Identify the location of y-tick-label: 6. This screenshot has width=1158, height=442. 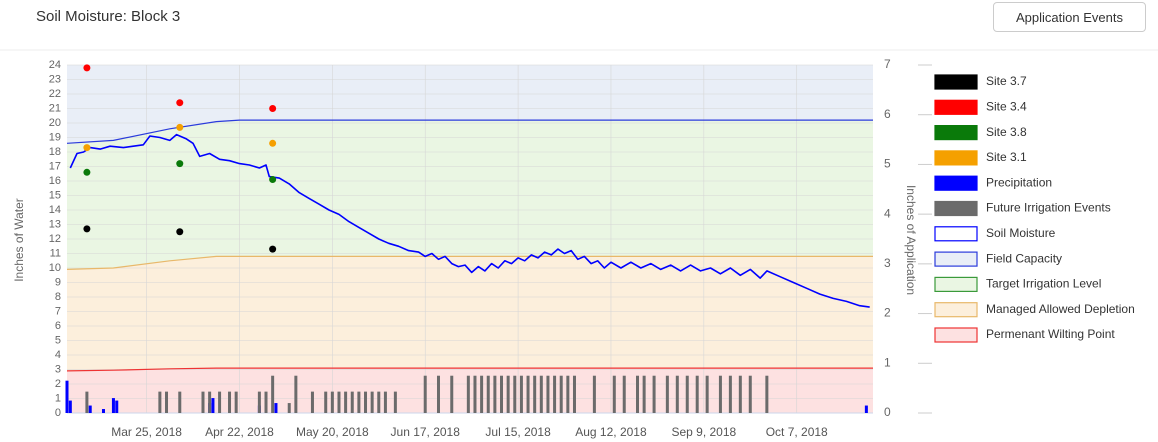
(58, 326).